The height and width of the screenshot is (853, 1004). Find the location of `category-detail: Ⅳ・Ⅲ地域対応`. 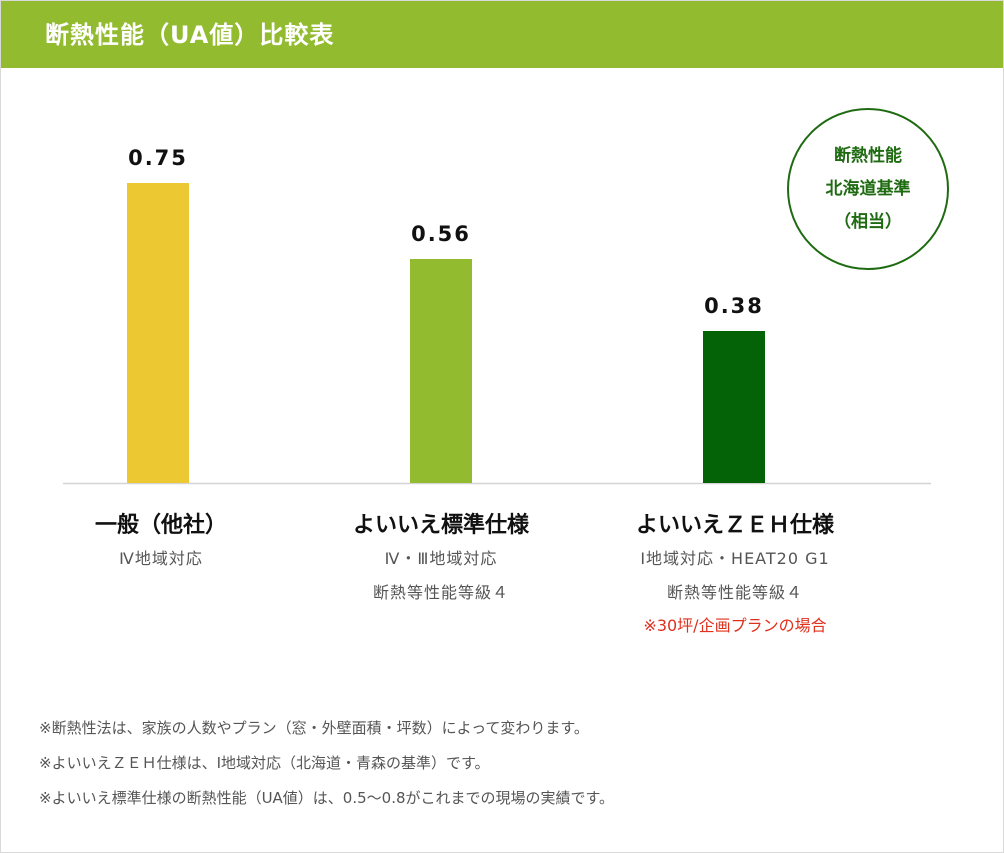

category-detail: Ⅳ・Ⅲ地域対応 is located at coordinates (441, 558).